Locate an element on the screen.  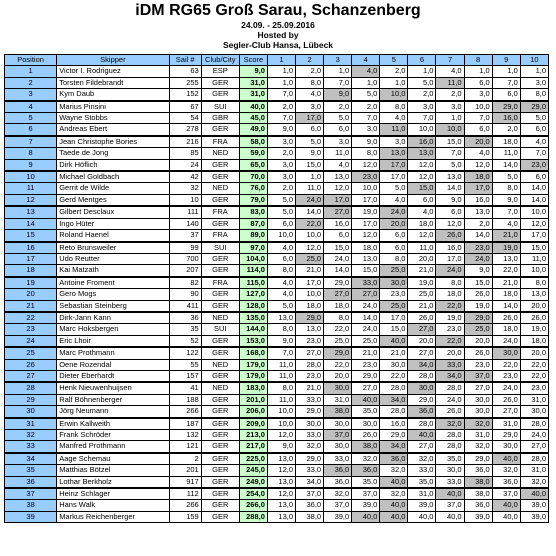
race-result-cell: 11,0 is located at coordinates (338, 153).